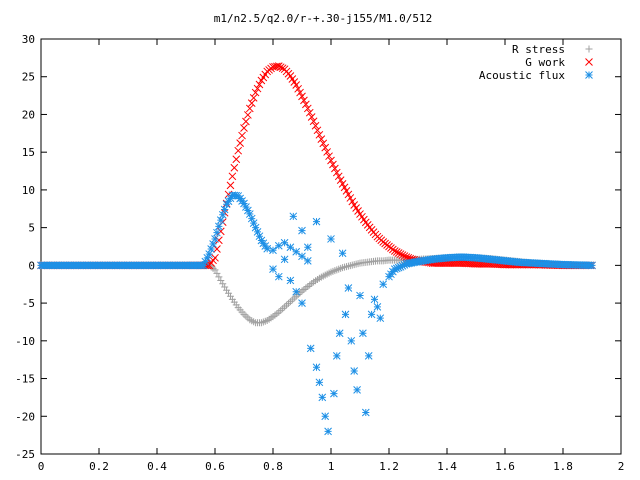 The image size is (640, 480). I want to click on x-tick-label: 1.8, so click(563, 466).